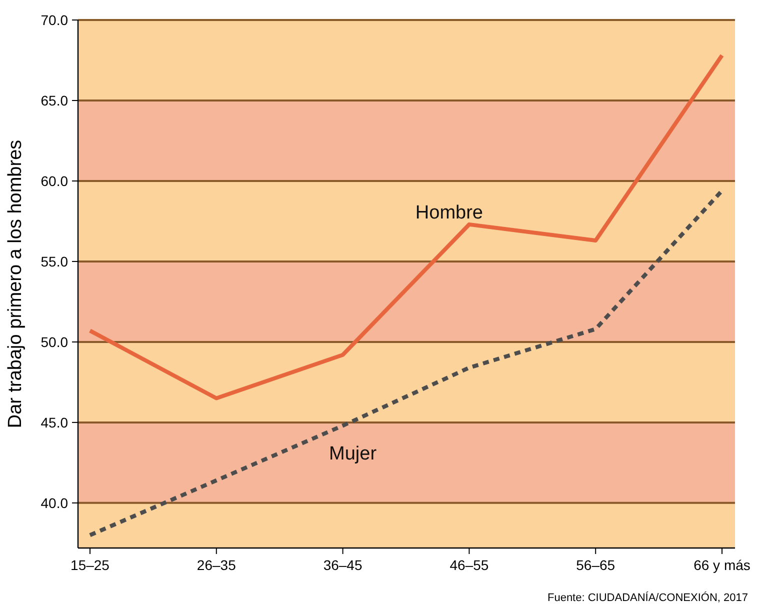  What do you see at coordinates (647, 597) in the screenshot?
I see `source-note: Fuente: CIUDADANÍA/CONEXIÓN, 2017` at bounding box center [647, 597].